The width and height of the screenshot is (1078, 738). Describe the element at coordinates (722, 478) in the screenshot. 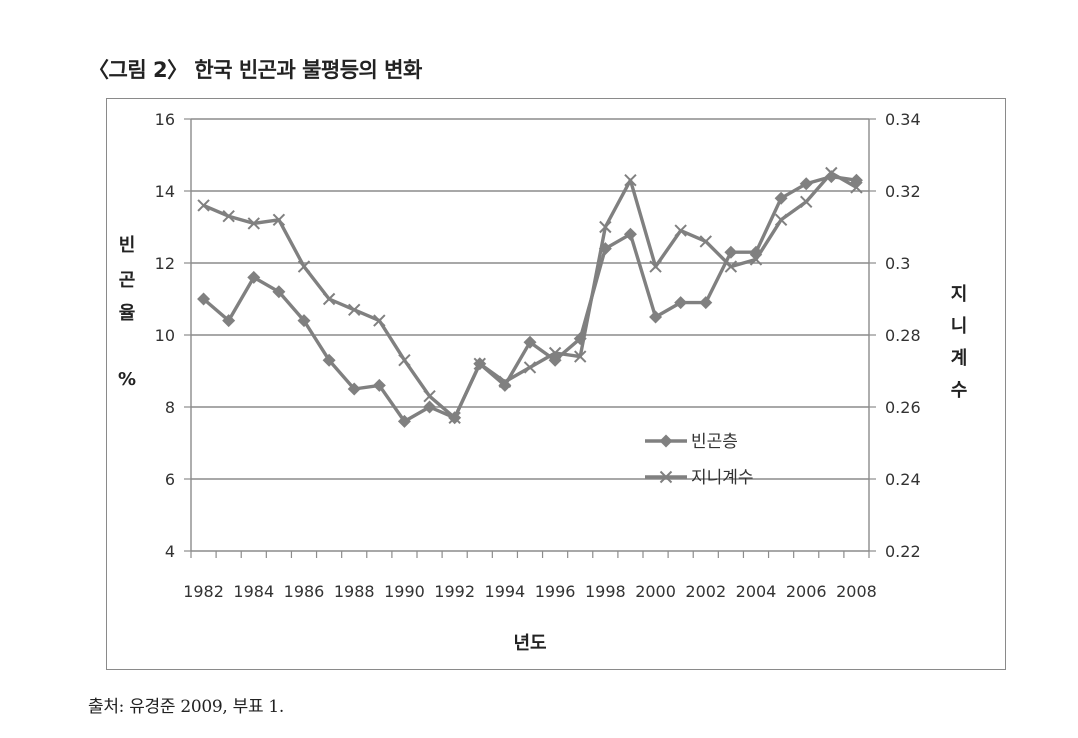

I see `legend-label: 지니계수` at that location.